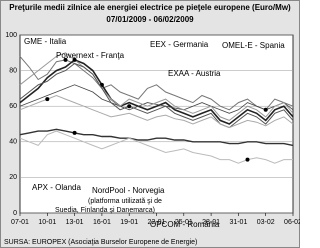  Describe the element at coordinates (102, 222) in the screenshot. I see `x-tick-label: 16-01` at that location.